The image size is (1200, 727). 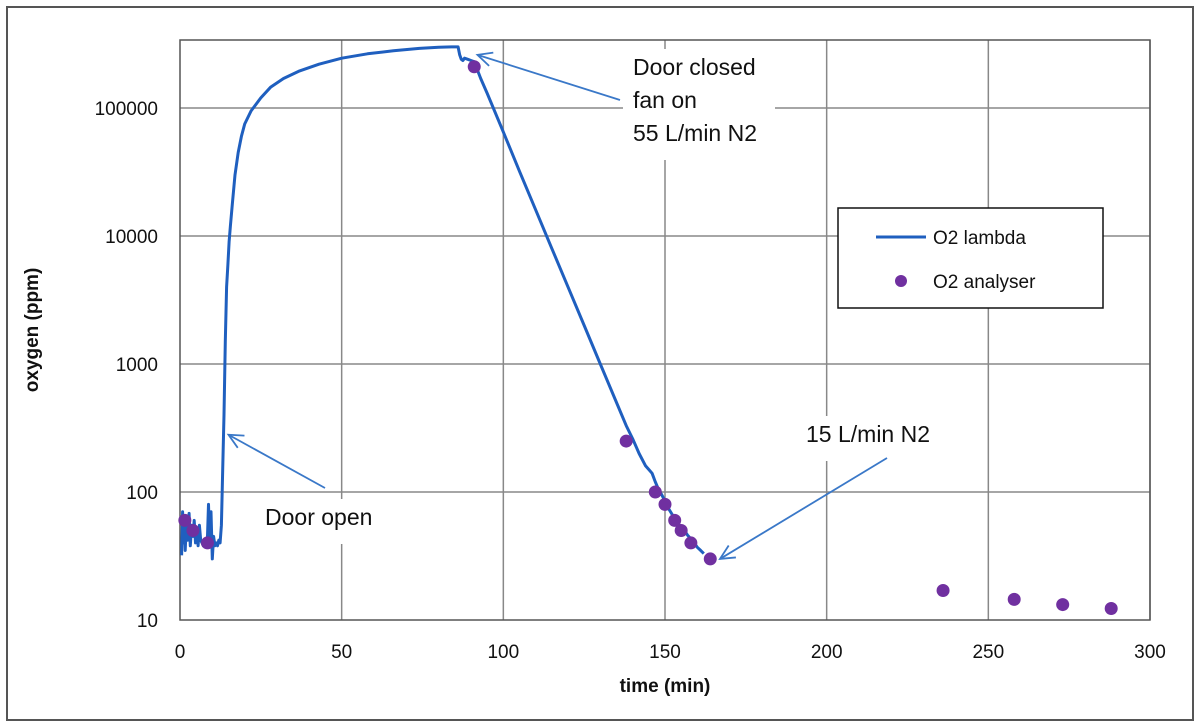 What do you see at coordinates (503, 652) in the screenshot?
I see `x-tick-label: 100` at bounding box center [503, 652].